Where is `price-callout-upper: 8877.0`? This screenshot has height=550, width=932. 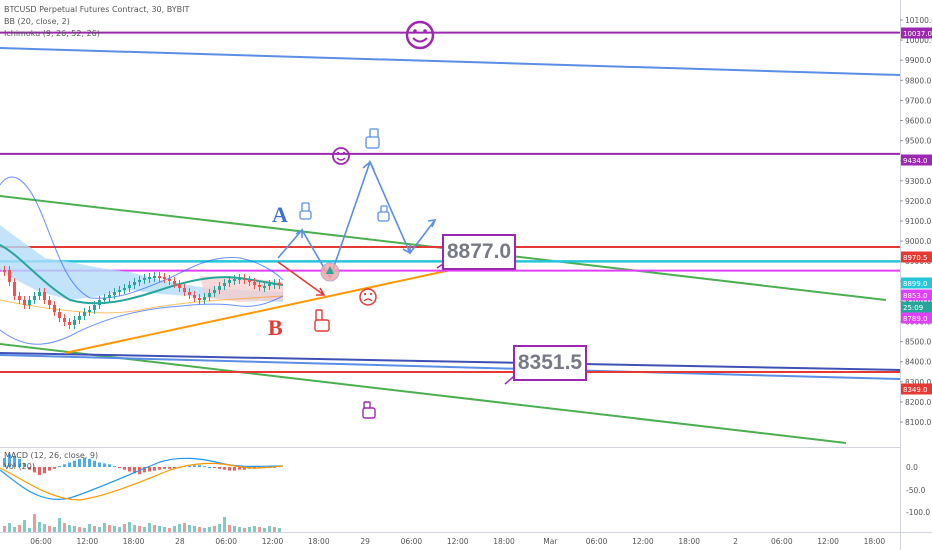 price-callout-upper: 8877.0 is located at coordinates (479, 252).